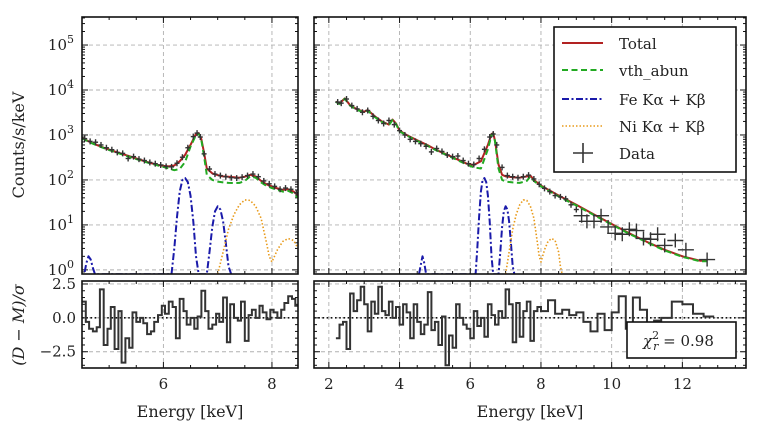 Image resolution: width=763 pixels, height=424 pixels. I want to click on legend-entry-ni: Ni Kα + Kβ, so click(633, 127).